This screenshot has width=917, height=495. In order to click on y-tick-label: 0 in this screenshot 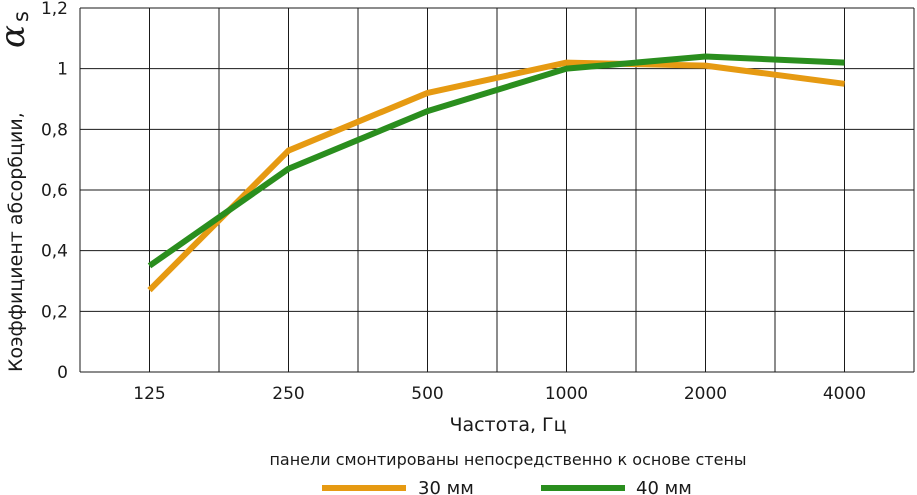, I will do `click(62, 373)`.